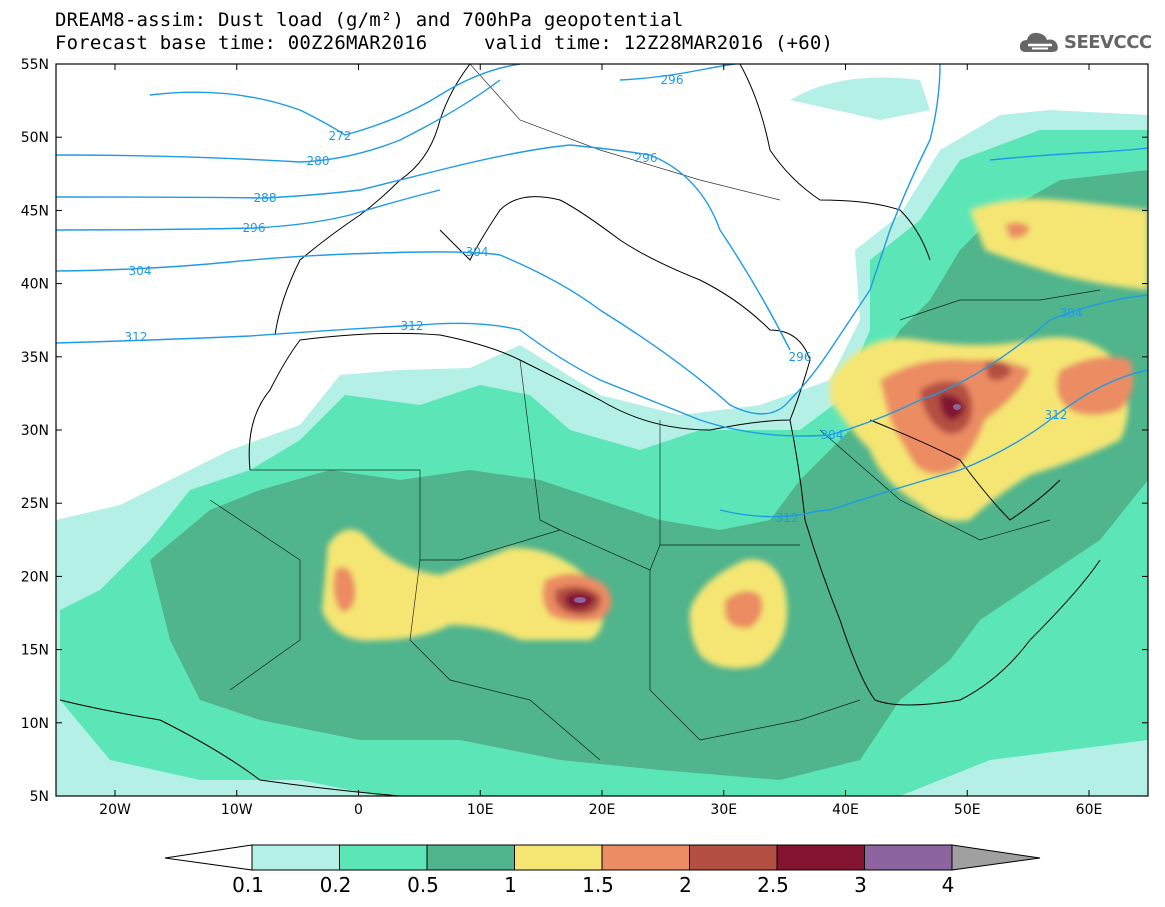  What do you see at coordinates (35, 65) in the screenshot?
I see `lat-label: 55N` at bounding box center [35, 65].